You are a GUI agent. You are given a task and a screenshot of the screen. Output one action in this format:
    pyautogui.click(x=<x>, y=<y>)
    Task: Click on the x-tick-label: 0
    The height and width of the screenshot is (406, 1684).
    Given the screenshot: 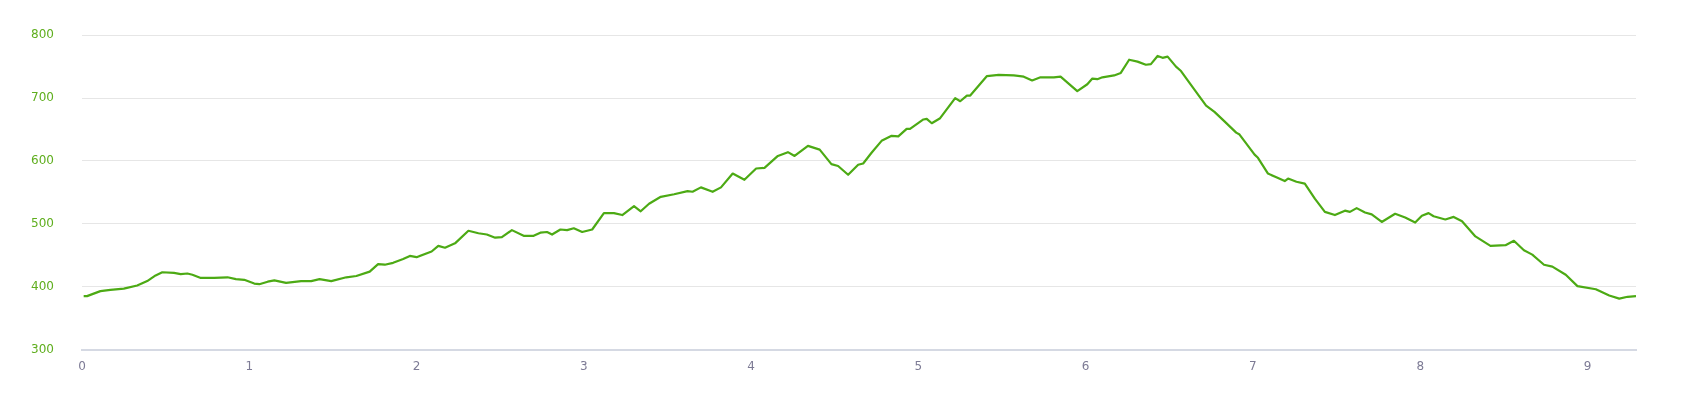 What is the action you would take?
    pyautogui.click(x=82, y=365)
    